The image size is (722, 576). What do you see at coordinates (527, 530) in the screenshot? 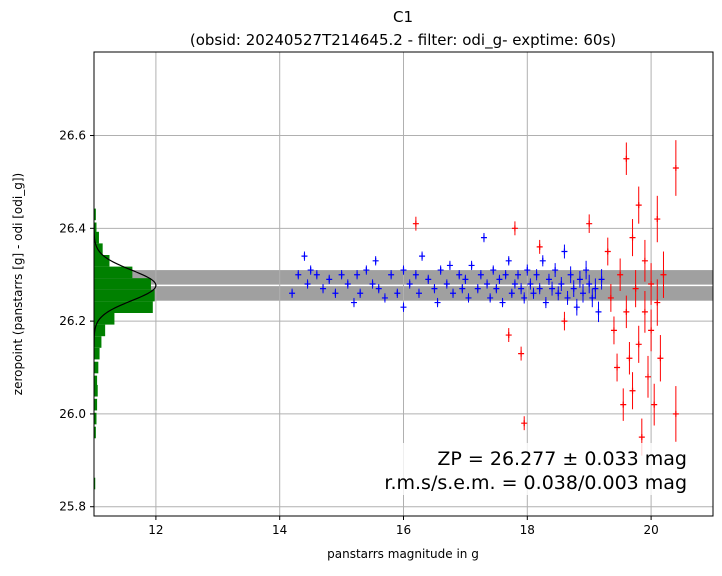
I see `x-tick-label: 18` at bounding box center [527, 530].